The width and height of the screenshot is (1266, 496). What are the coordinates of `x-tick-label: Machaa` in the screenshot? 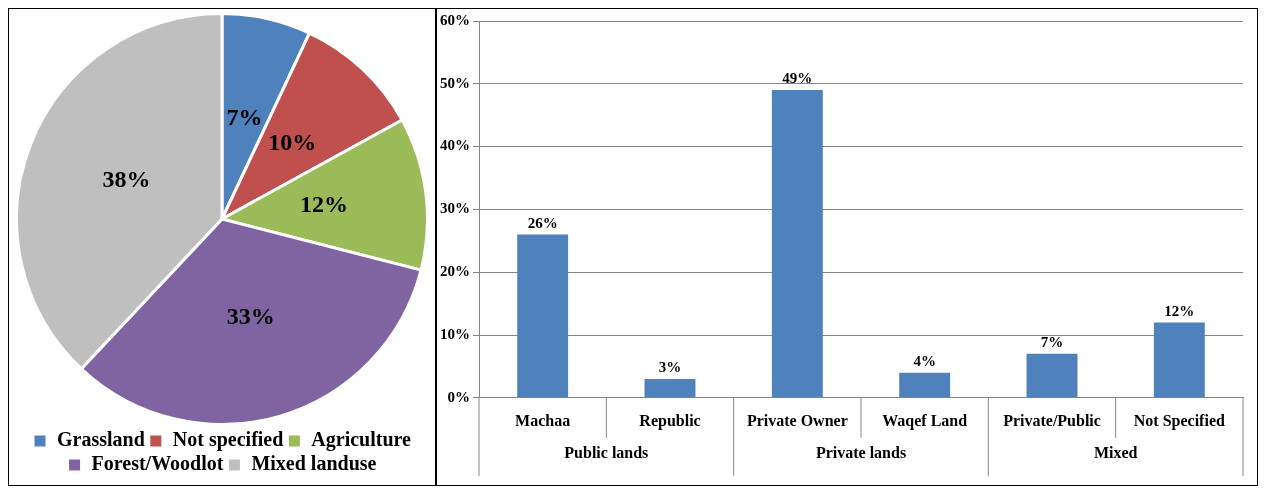 It's located at (543, 420).